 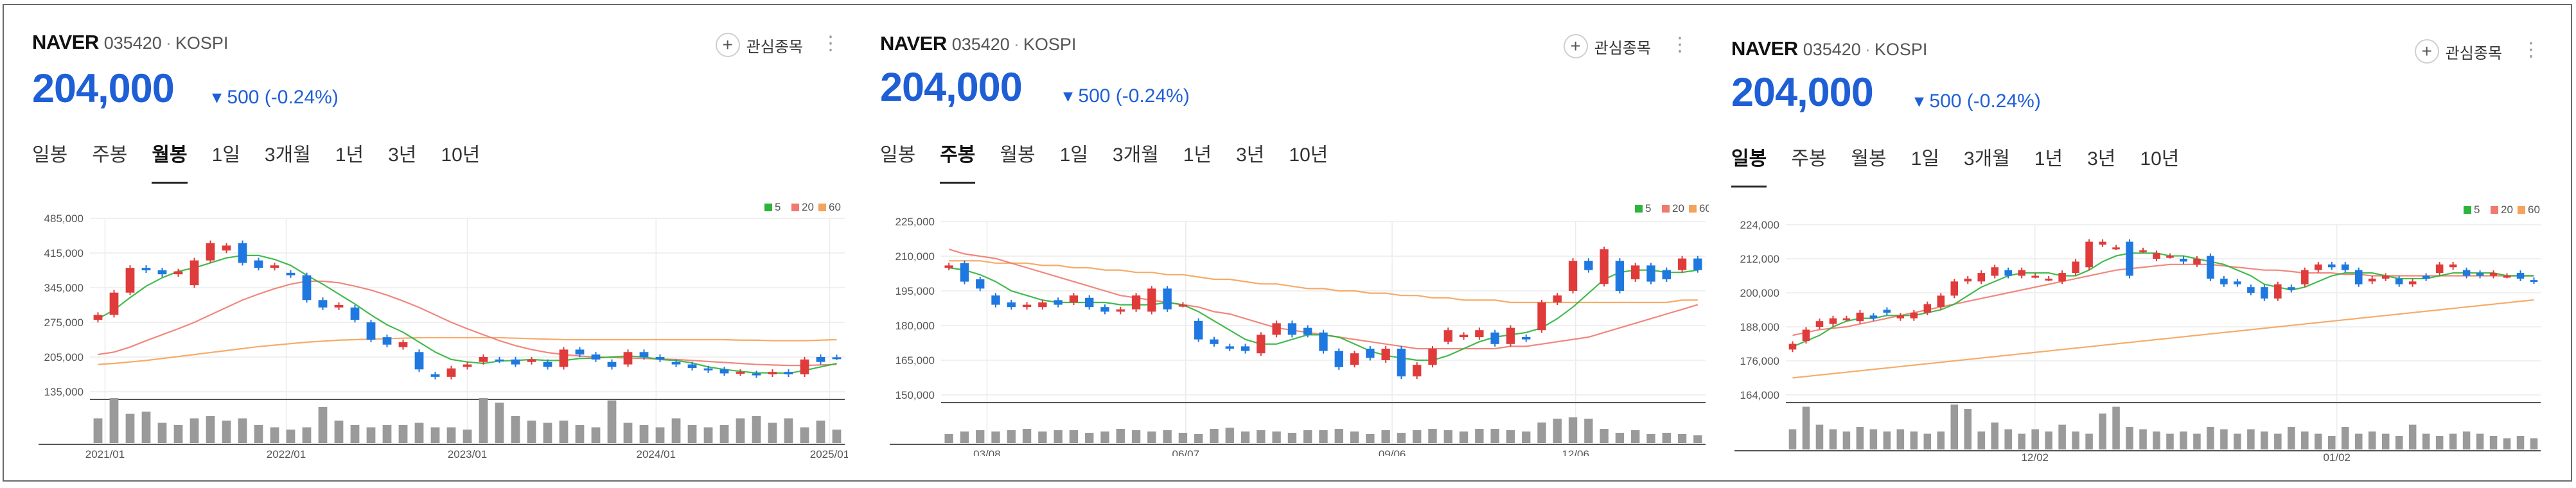 I want to click on y-tick-label: 188,000, so click(x=1759, y=327).